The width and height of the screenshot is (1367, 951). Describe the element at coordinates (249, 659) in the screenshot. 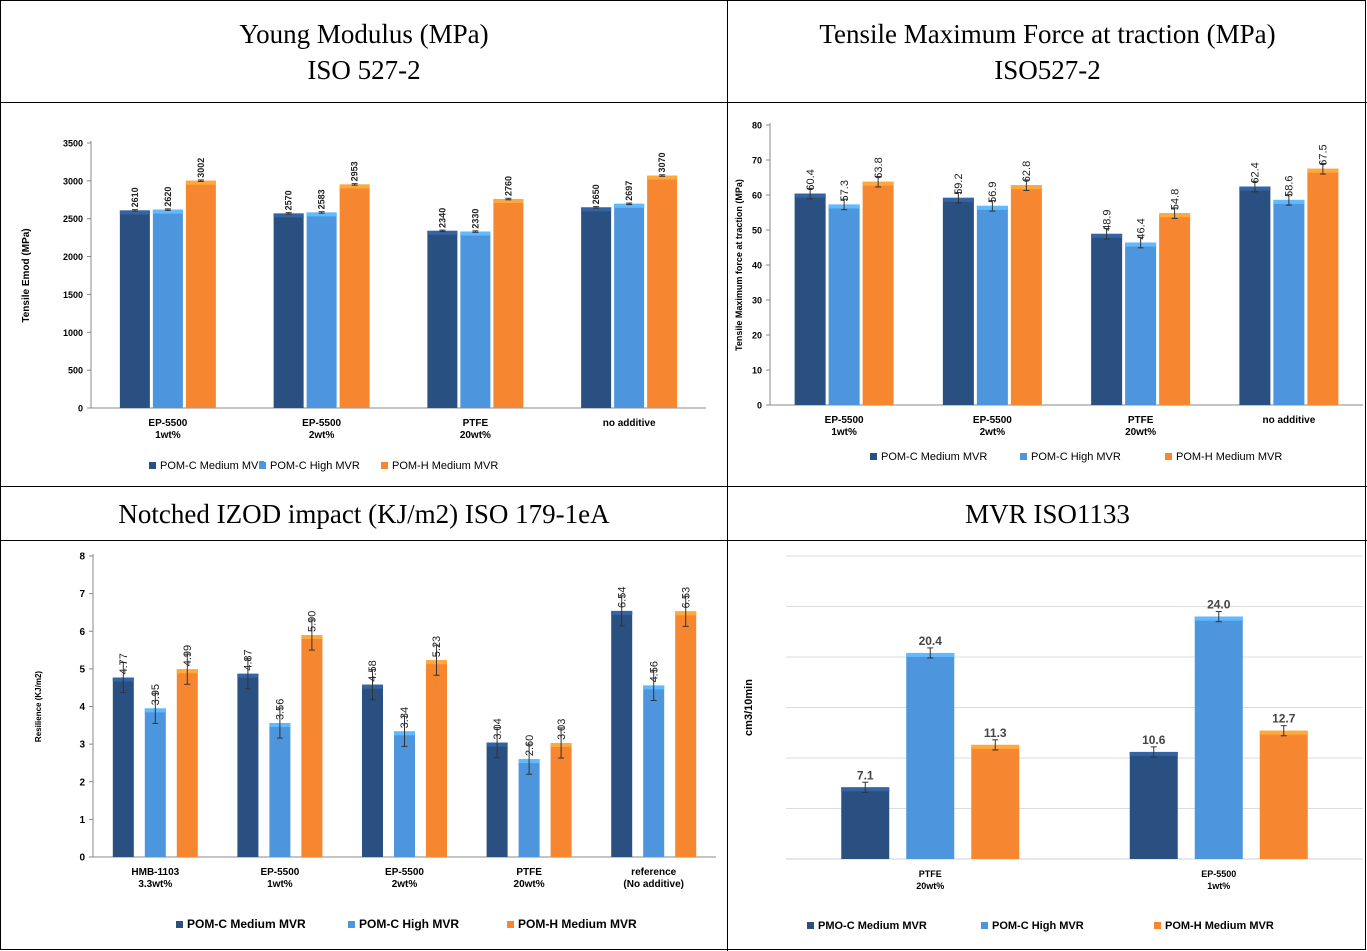

I see `data-label: 4.87` at that location.